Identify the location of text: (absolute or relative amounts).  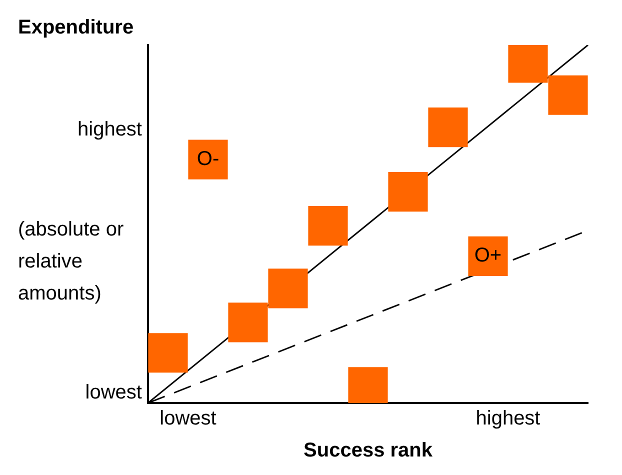
(71, 261).